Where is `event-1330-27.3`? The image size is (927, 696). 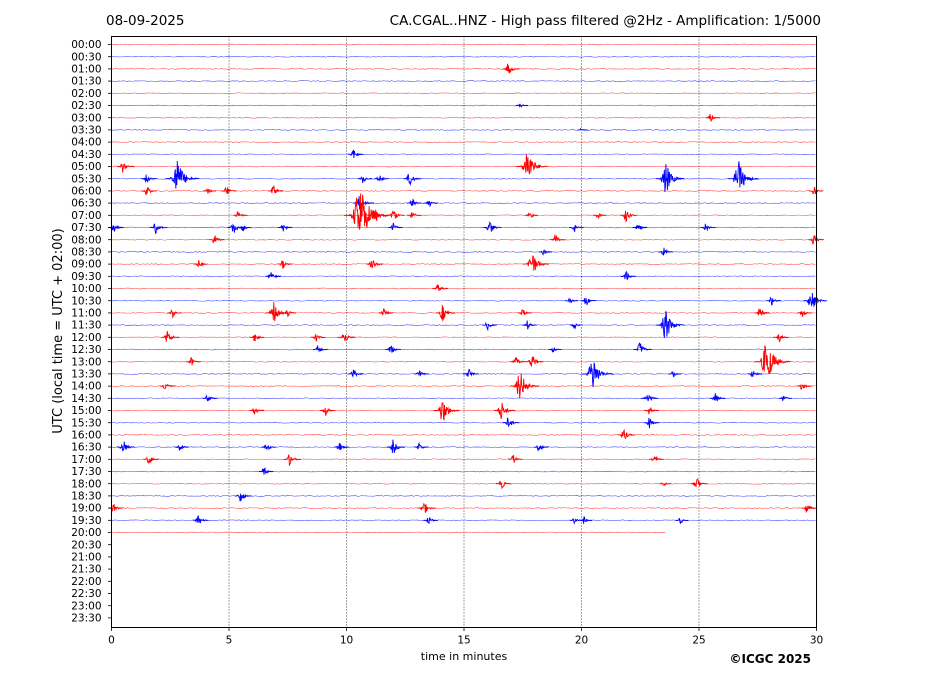 event-1330-27.3 is located at coordinates (755, 374).